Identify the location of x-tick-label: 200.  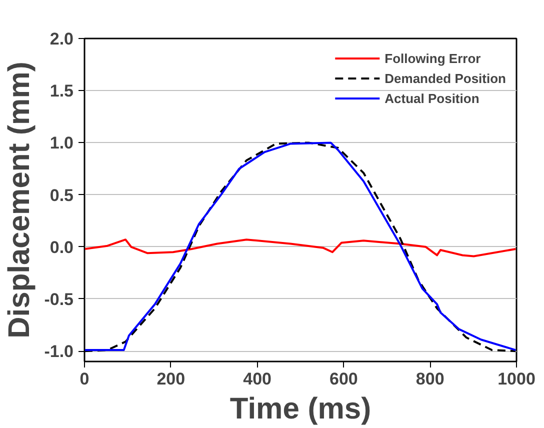
(171, 379).